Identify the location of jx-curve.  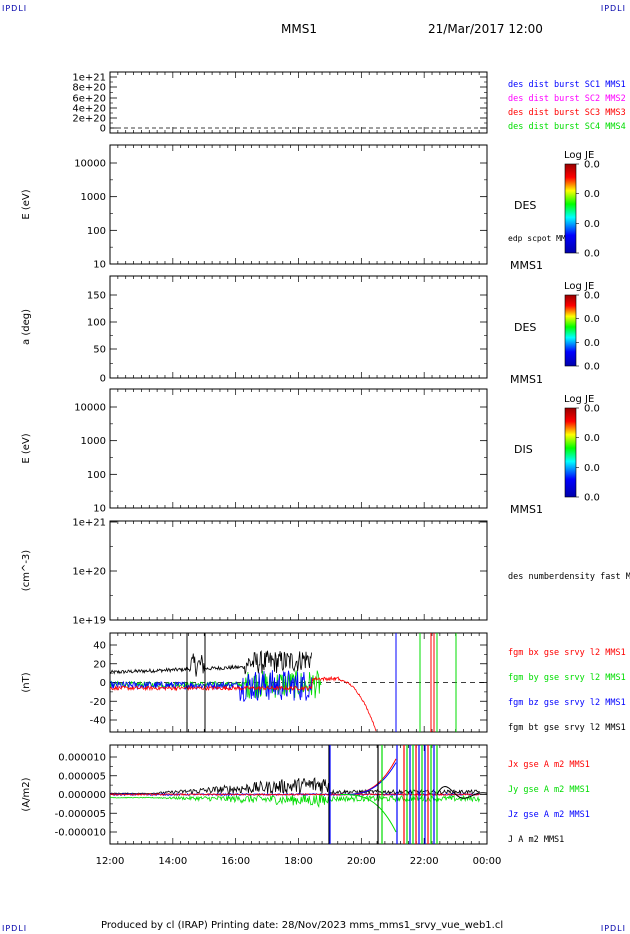
(368, 776).